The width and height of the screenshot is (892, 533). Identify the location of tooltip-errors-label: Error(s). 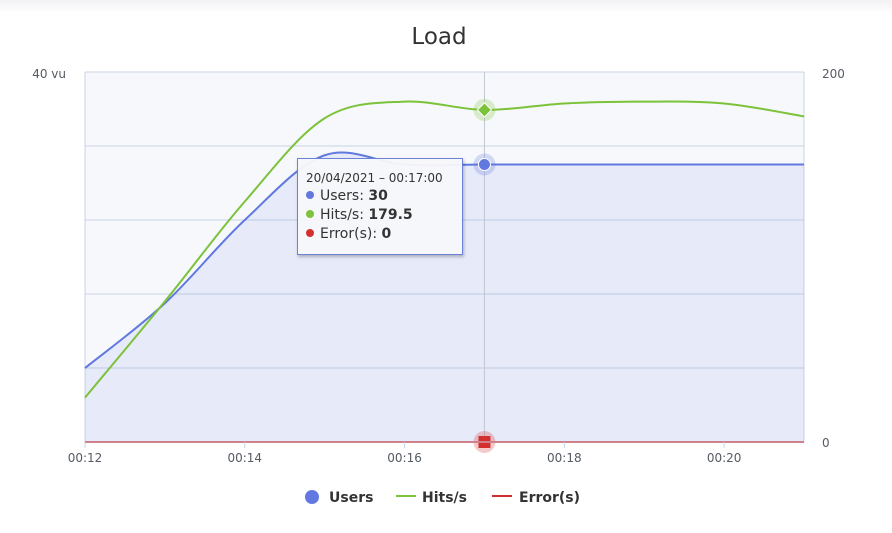
(346, 234).